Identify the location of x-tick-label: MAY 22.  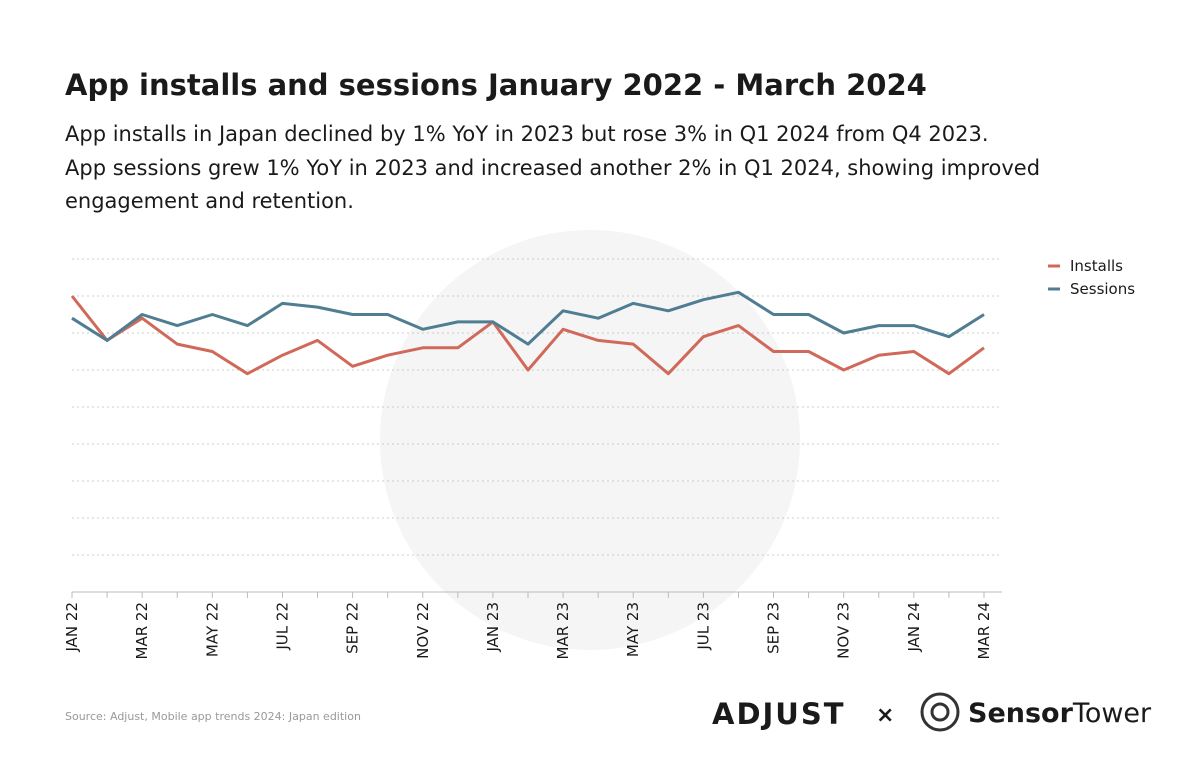
(212, 629).